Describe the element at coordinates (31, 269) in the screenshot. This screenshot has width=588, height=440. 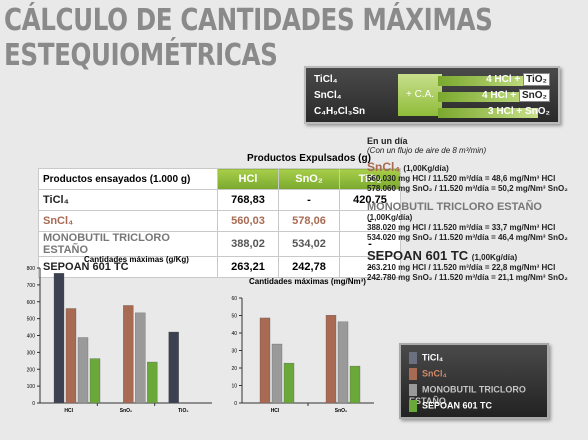
I see `y-tick-label: 800` at that location.